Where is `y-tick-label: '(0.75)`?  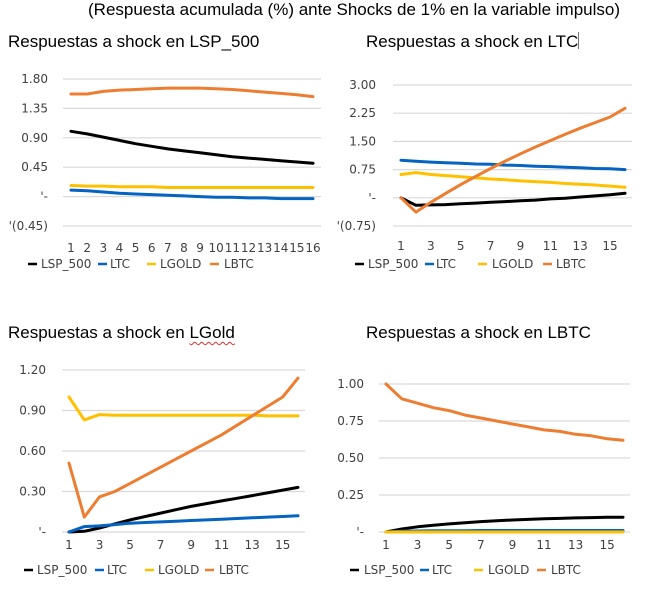
y-tick-label: '(0.75) is located at coordinates (356, 226).